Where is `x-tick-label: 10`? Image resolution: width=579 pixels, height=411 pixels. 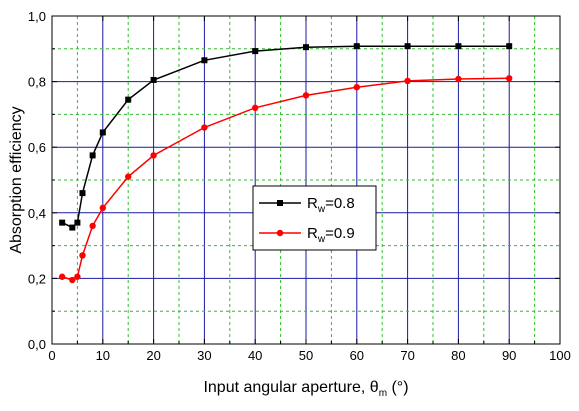 x-tick-label: 10 is located at coordinates (103, 355).